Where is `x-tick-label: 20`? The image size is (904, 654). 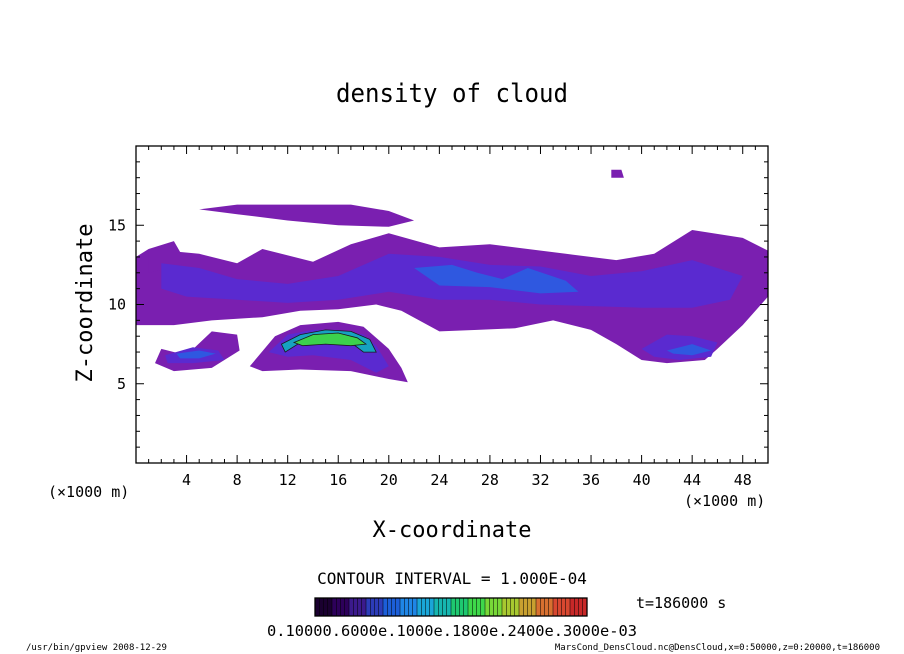
x-tick-label: 20 is located at coordinates (389, 480).